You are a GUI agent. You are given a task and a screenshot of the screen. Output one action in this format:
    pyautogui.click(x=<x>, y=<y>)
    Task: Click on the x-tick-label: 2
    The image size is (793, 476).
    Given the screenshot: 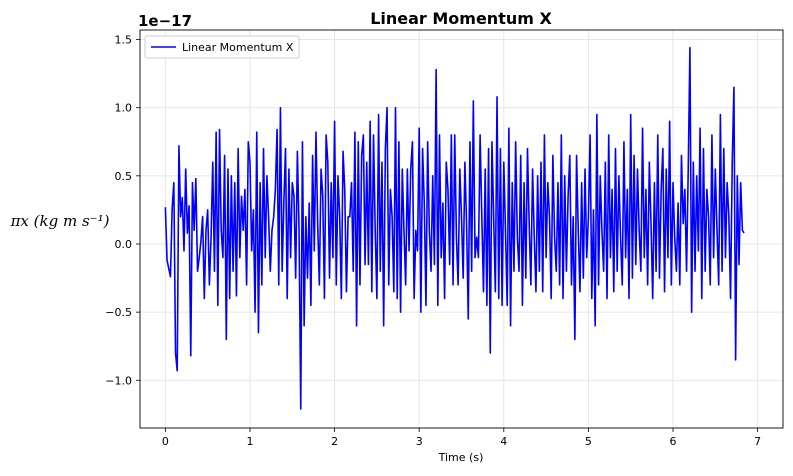 What is the action you would take?
    pyautogui.click(x=334, y=441)
    